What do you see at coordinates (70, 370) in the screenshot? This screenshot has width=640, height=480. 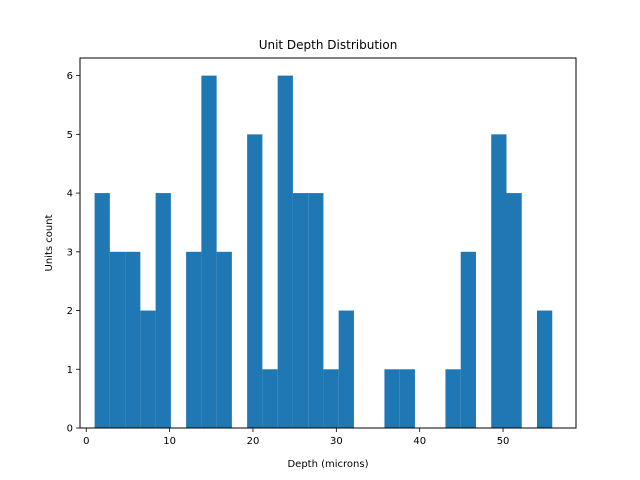 I see `y-tick-label: 1` at bounding box center [70, 370].